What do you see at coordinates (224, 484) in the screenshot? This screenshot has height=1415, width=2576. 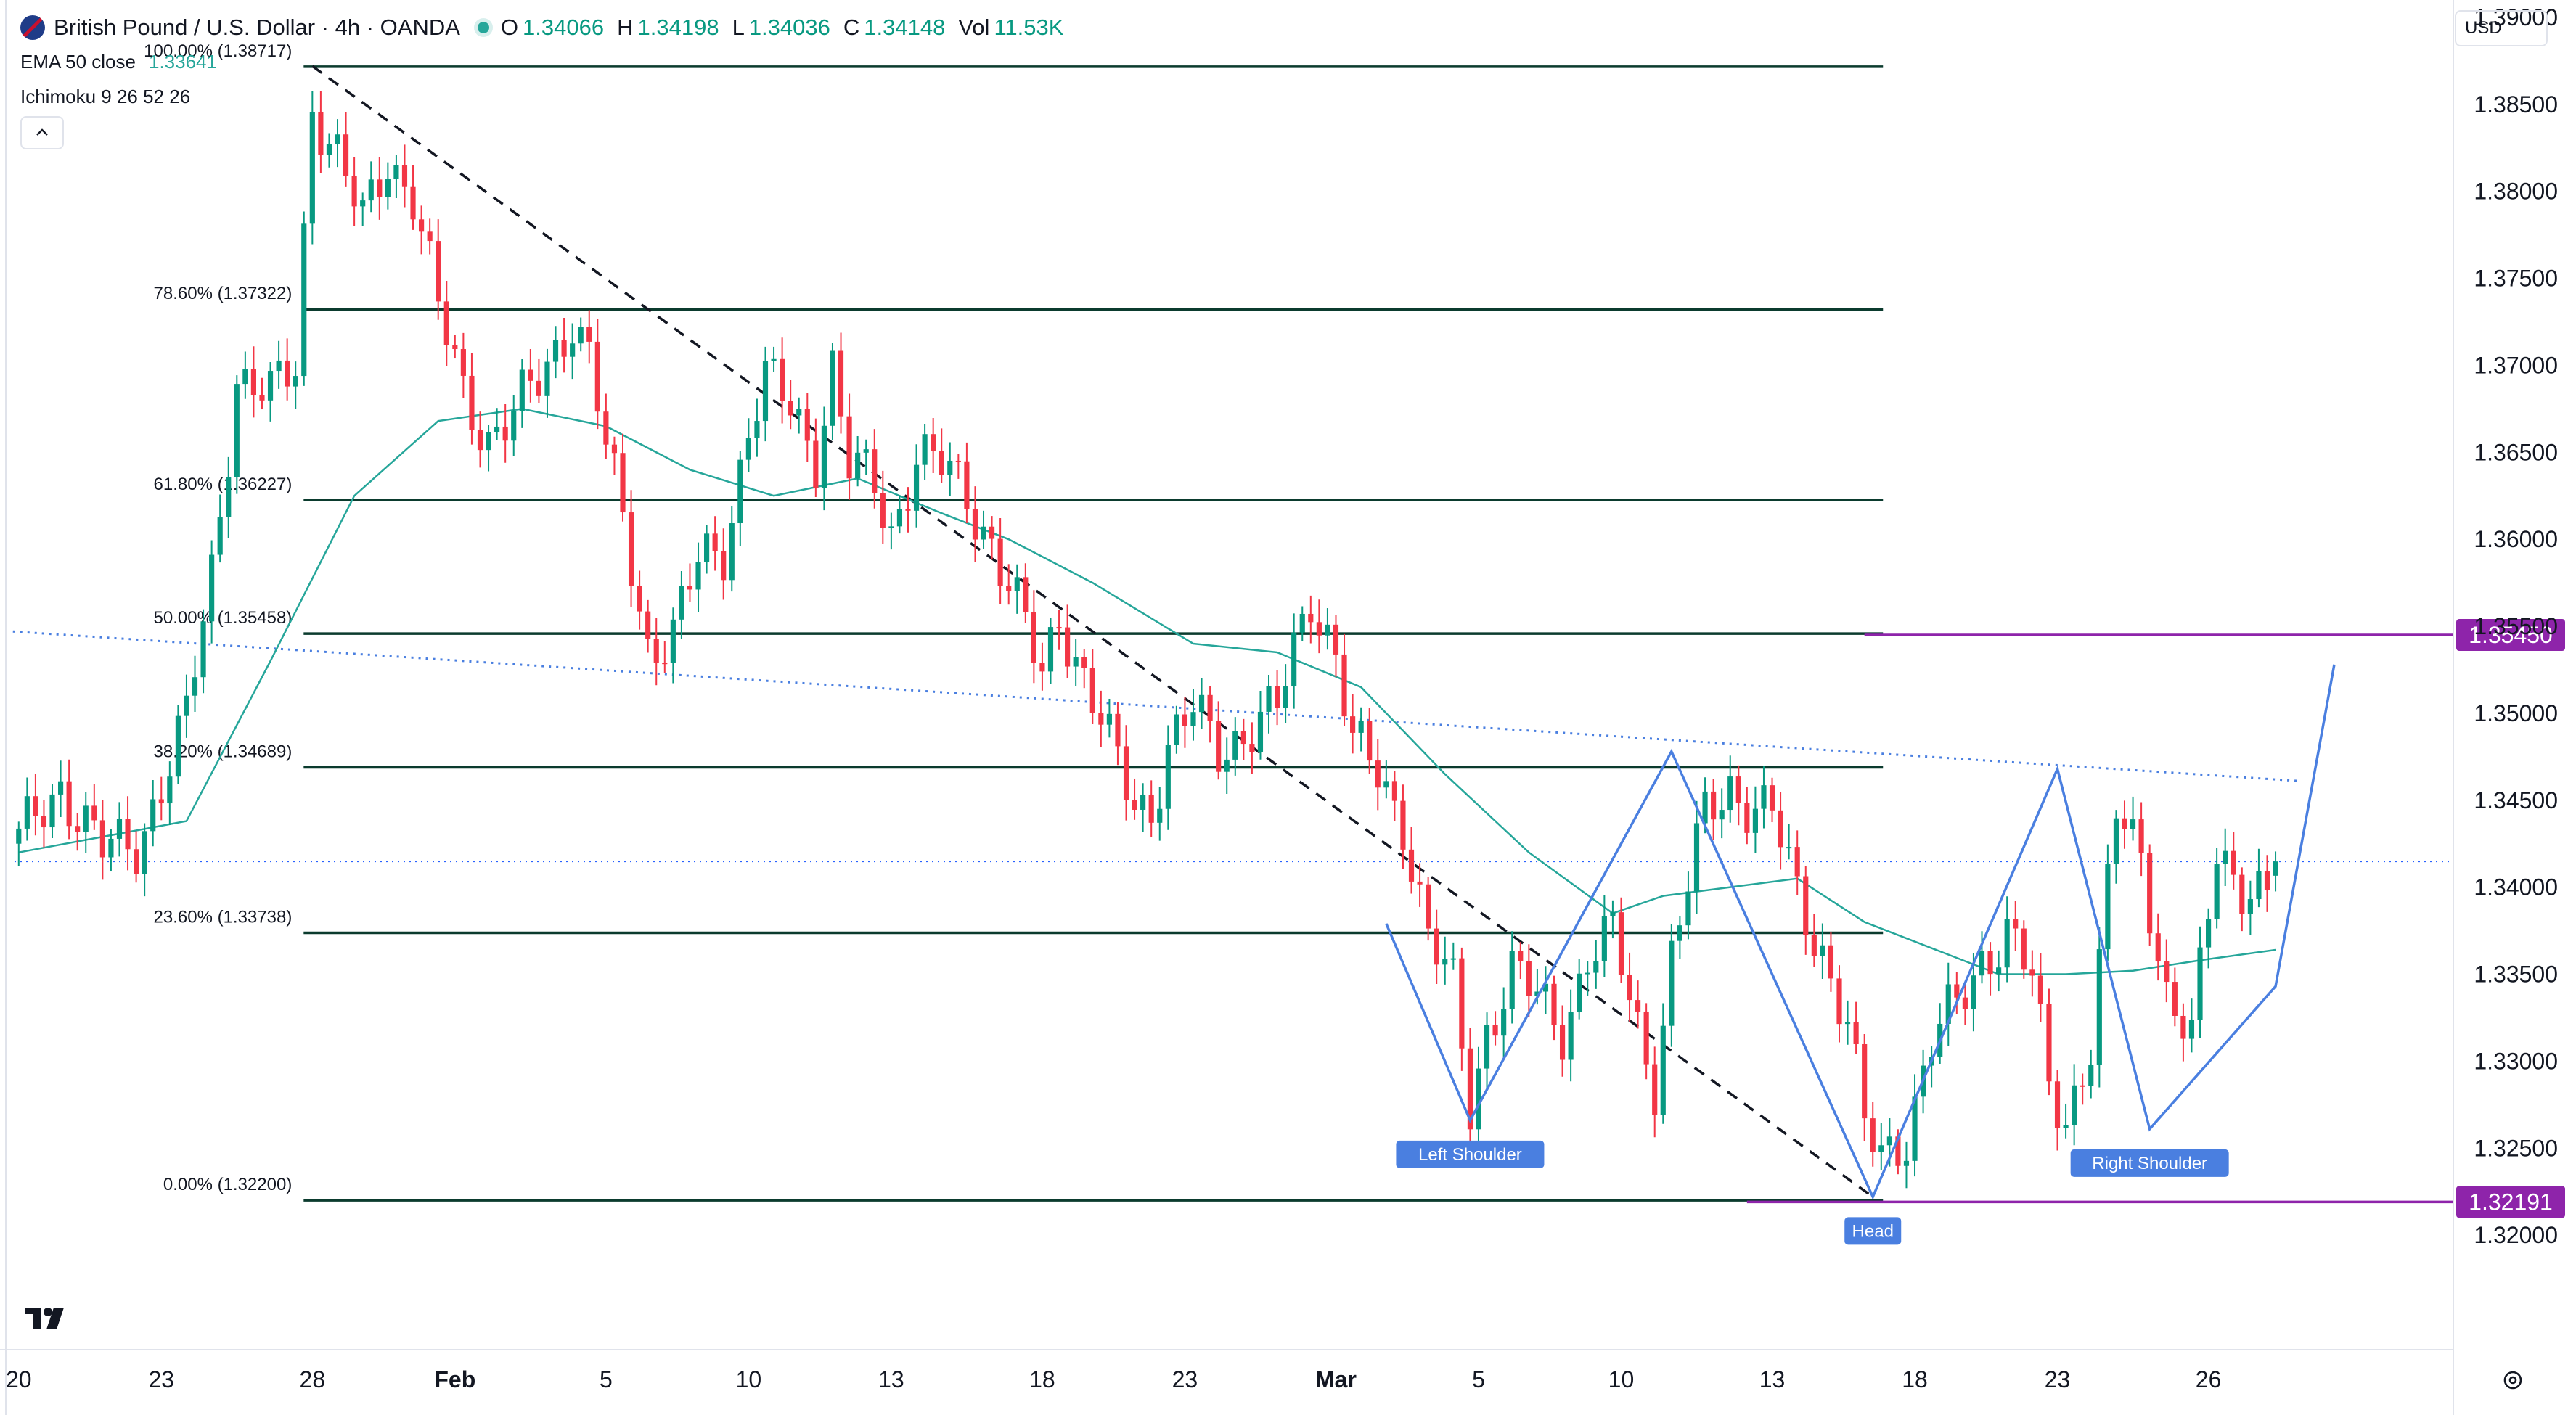 I see `fib-level-label: 61.80% (1.36227)` at bounding box center [224, 484].